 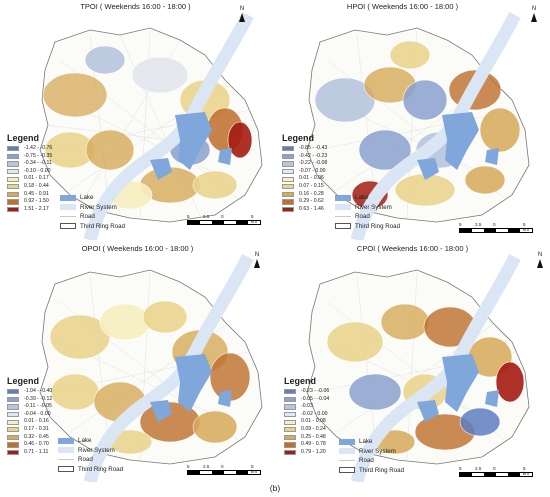 I want to click on legend-class: -0.02 - 0.00, so click(x=306, y=415).